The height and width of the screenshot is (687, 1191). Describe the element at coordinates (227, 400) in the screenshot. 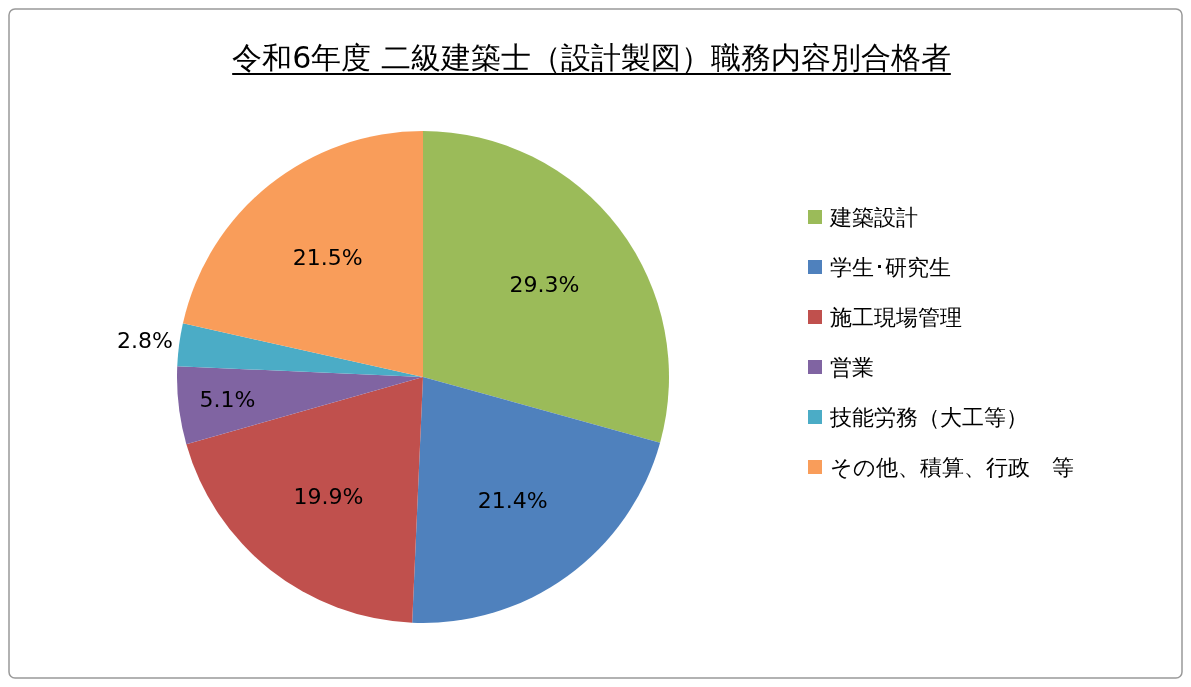

I see `data-label: 5.1%` at that location.